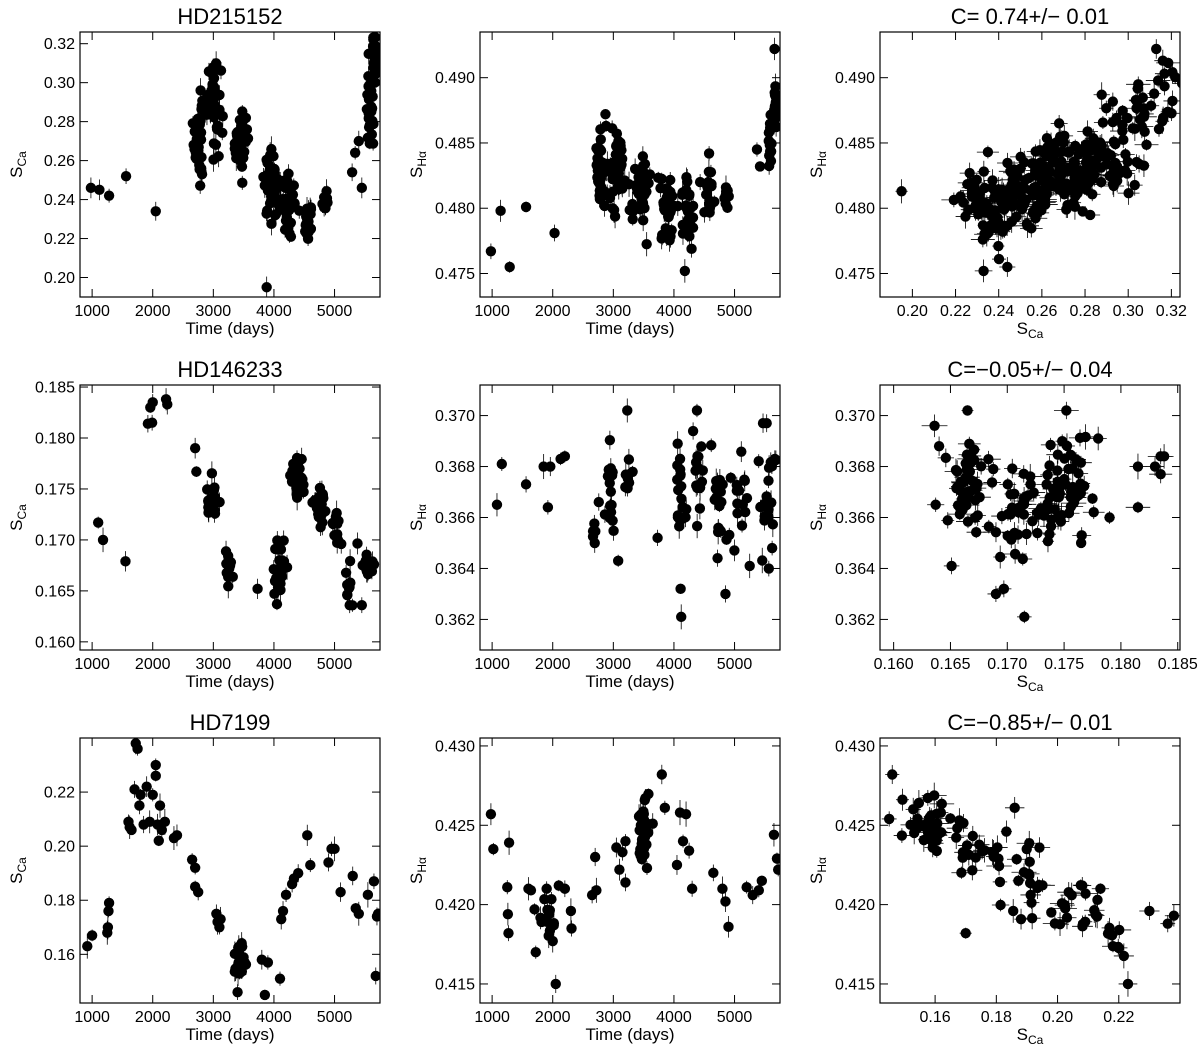 The width and height of the screenshot is (1200, 1060). What do you see at coordinates (59, 83) in the screenshot?
I see `y-tick-label: 0.30` at bounding box center [59, 83].